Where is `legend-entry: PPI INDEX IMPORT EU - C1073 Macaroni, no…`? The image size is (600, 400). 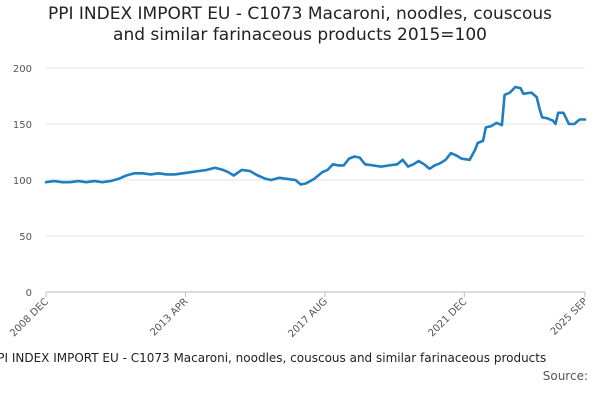
legend-entry: PPI INDEX IMPORT EU - C1073 Macaroni, no… is located at coordinates (273, 358).